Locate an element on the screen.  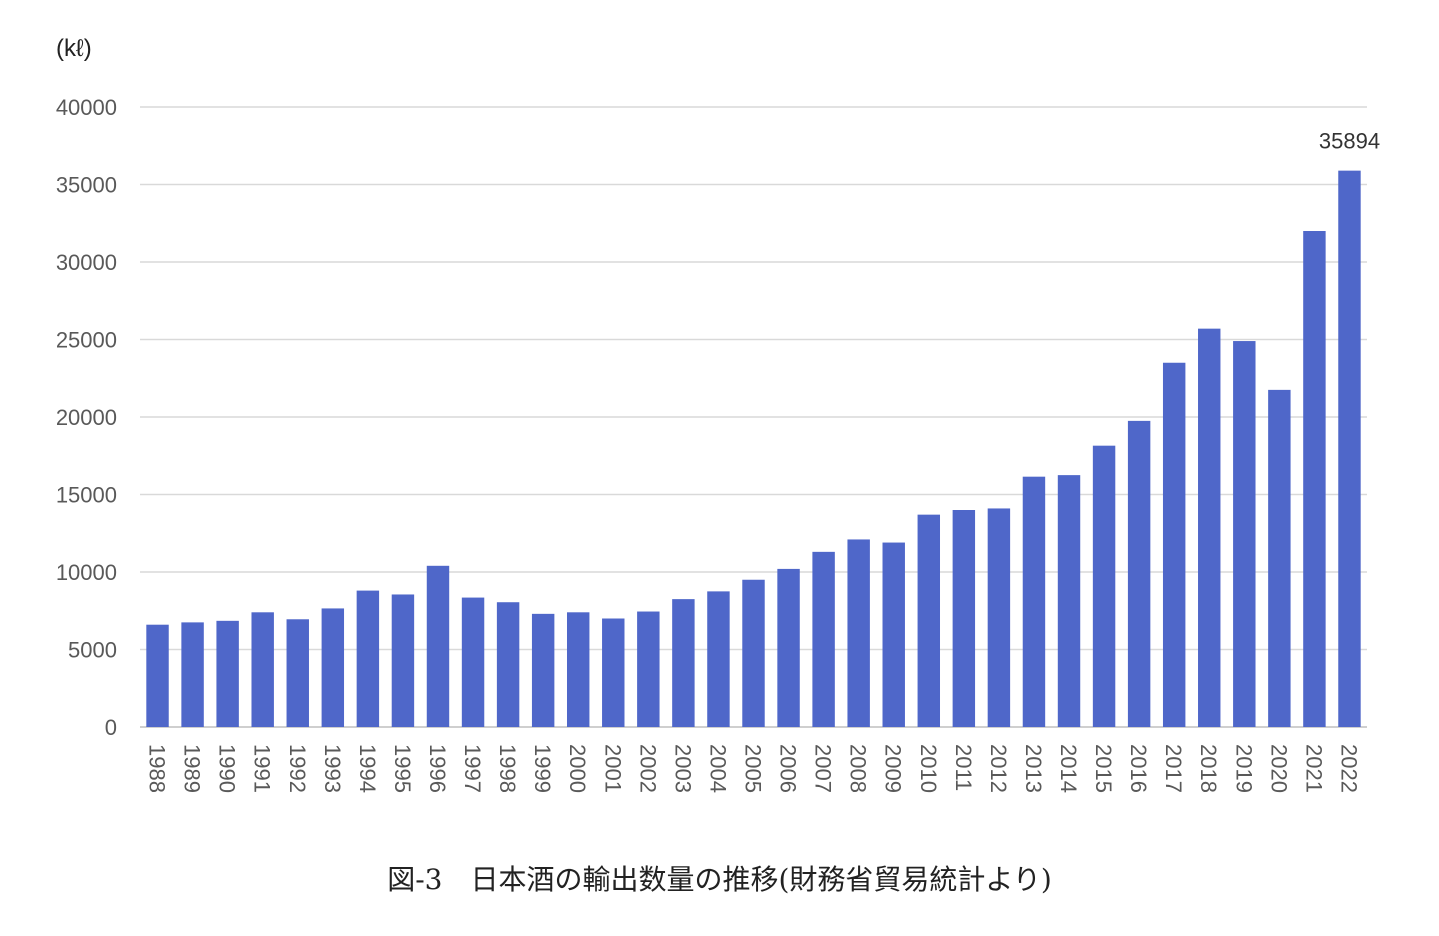
bar-2001 is located at coordinates (613, 672).